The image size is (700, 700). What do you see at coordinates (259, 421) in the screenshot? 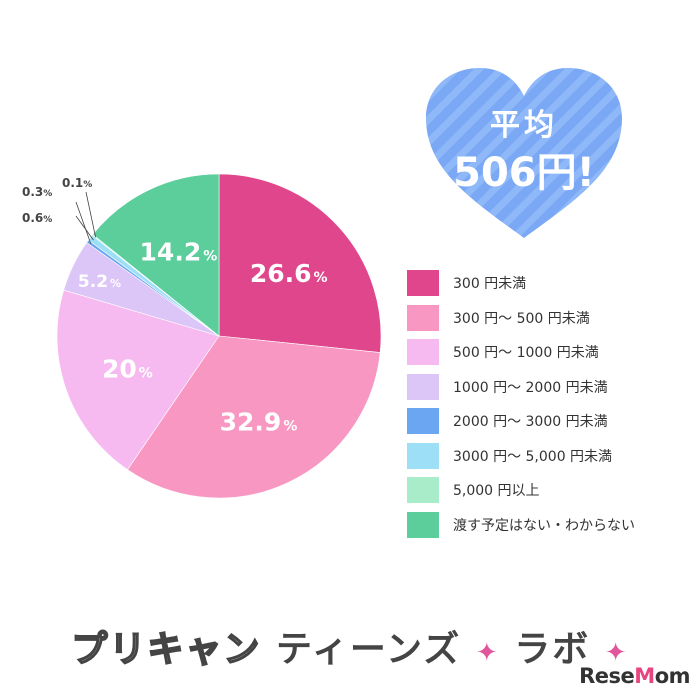
I see `data-label: 32.9%` at bounding box center [259, 421].